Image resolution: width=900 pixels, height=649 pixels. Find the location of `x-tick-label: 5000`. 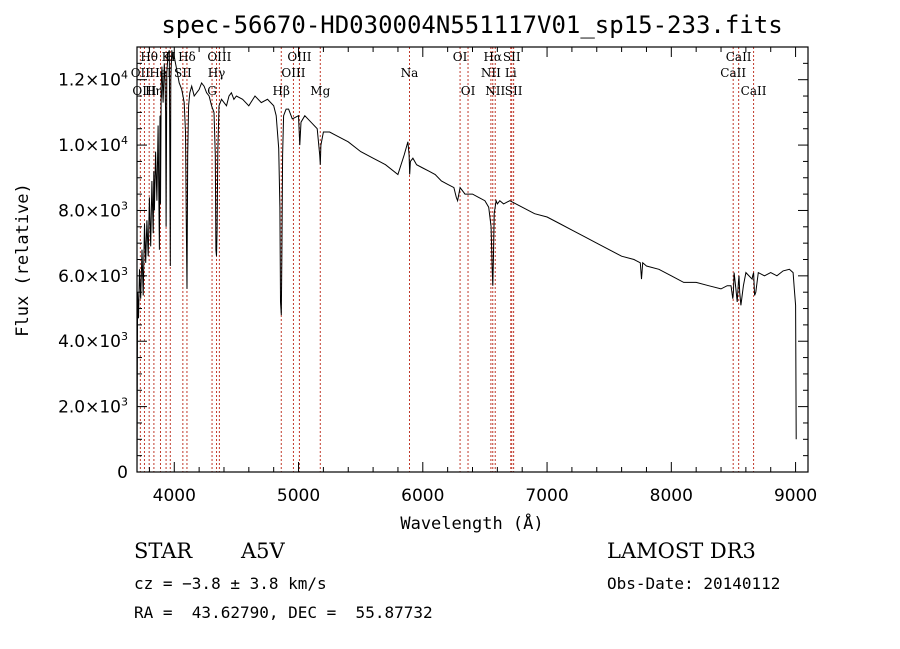

x-tick-label: 5000 is located at coordinates (298, 496).